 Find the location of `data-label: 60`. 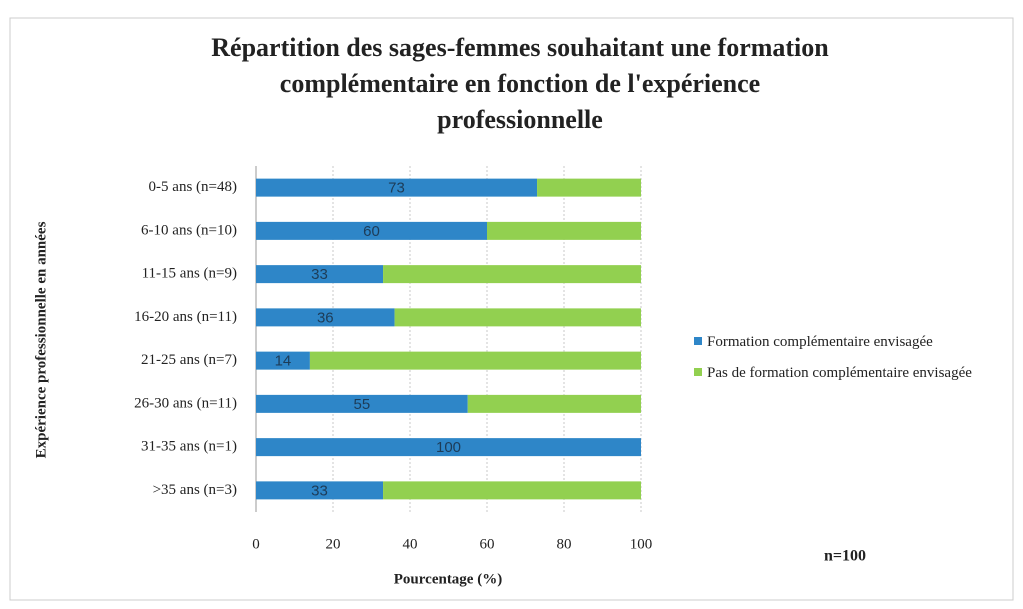

data-label: 60 is located at coordinates (371, 231).